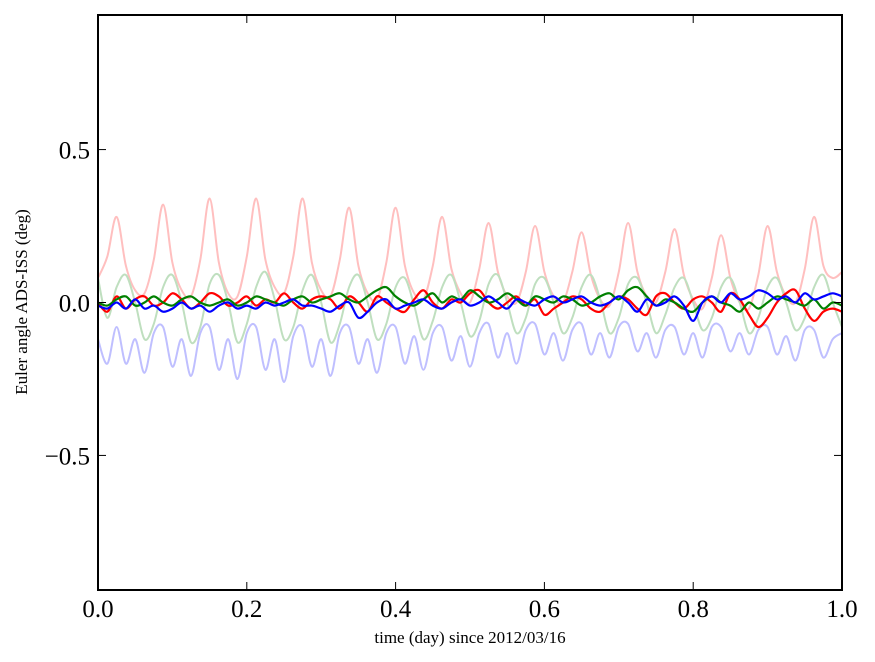 The width and height of the screenshot is (875, 662). What do you see at coordinates (97, 609) in the screenshot?
I see `x-tick-label: 0.0` at bounding box center [97, 609].